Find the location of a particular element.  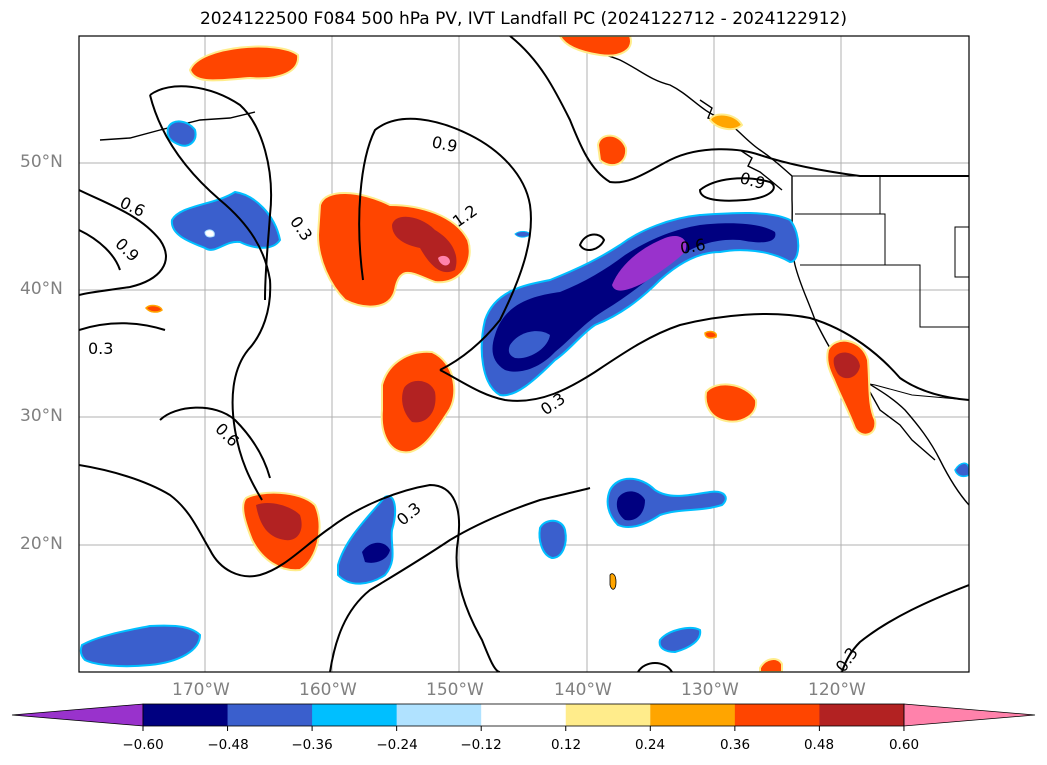

colorbar-tick-label: −0.48 is located at coordinates (228, 745).